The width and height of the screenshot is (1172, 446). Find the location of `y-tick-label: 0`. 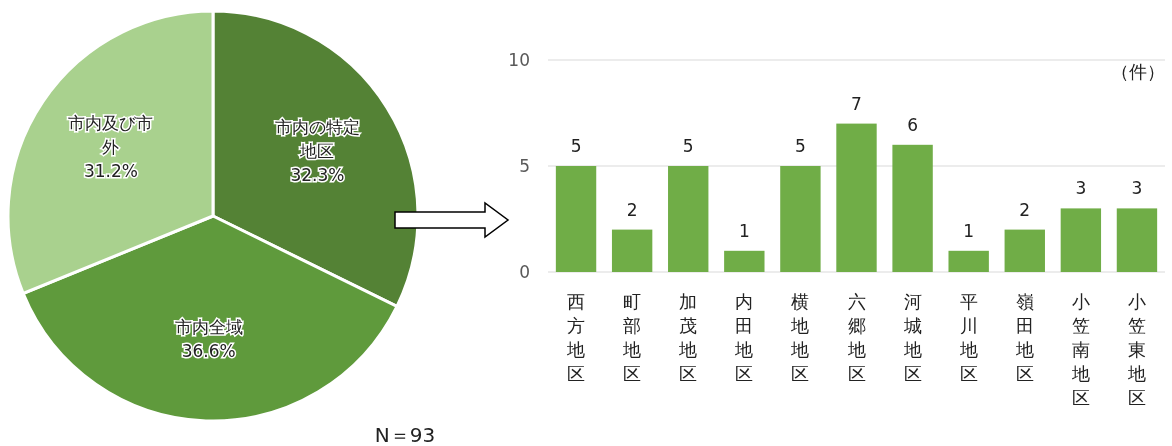

y-tick-label: 0 is located at coordinates (524, 272).